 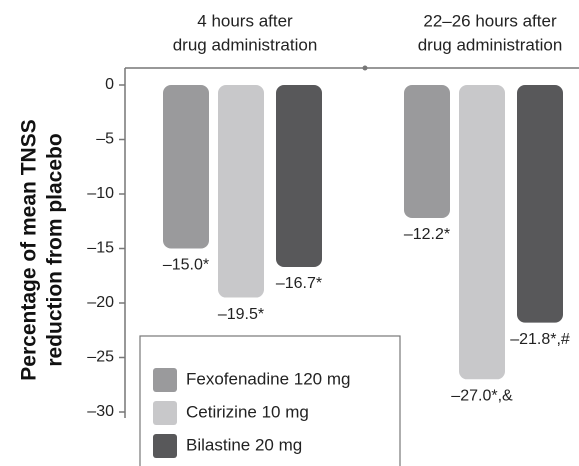 I want to click on y-tick-label: –15, so click(x=100, y=248).